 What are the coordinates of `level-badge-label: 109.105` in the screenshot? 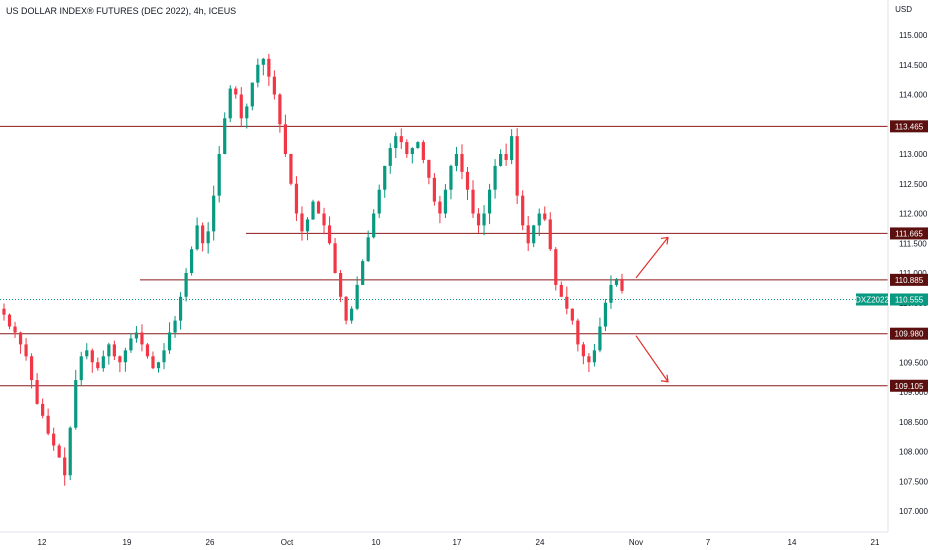 It's located at (909, 386).